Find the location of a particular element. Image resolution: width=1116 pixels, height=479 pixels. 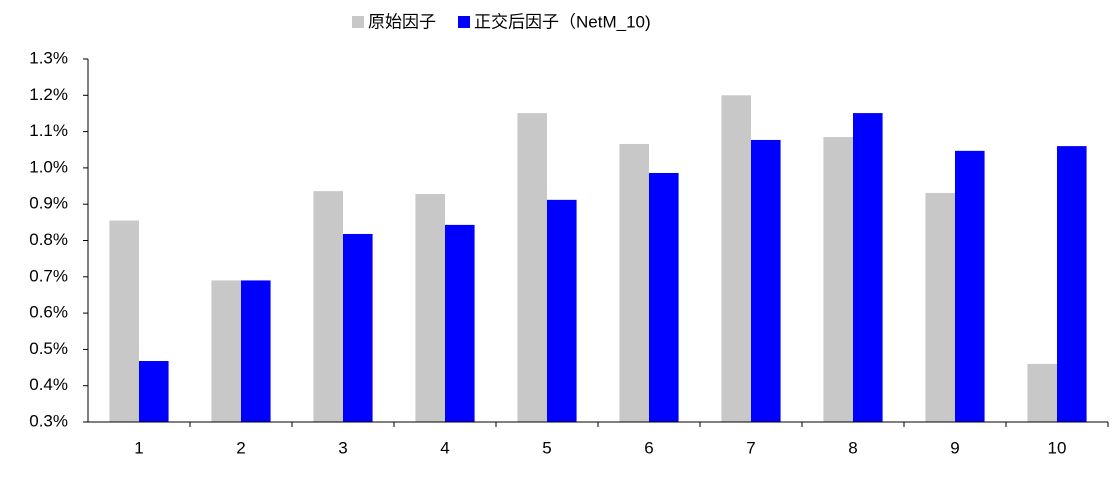

y-tick-label: 1.1% is located at coordinates (48, 130).